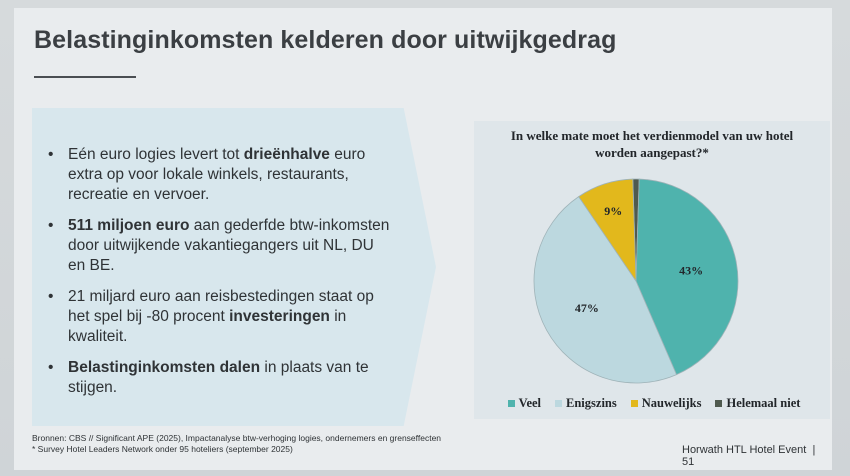  Describe the element at coordinates (85, 77) in the screenshot. I see `title-underline` at that location.